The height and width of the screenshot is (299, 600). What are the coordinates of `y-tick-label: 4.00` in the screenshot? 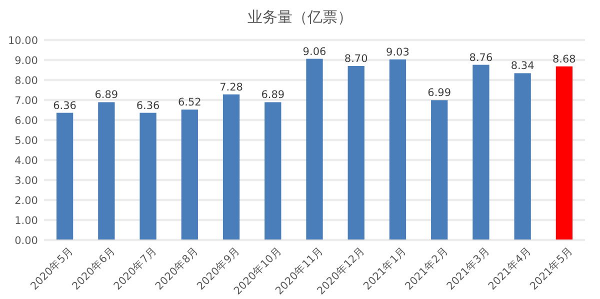 It's located at (26, 161).